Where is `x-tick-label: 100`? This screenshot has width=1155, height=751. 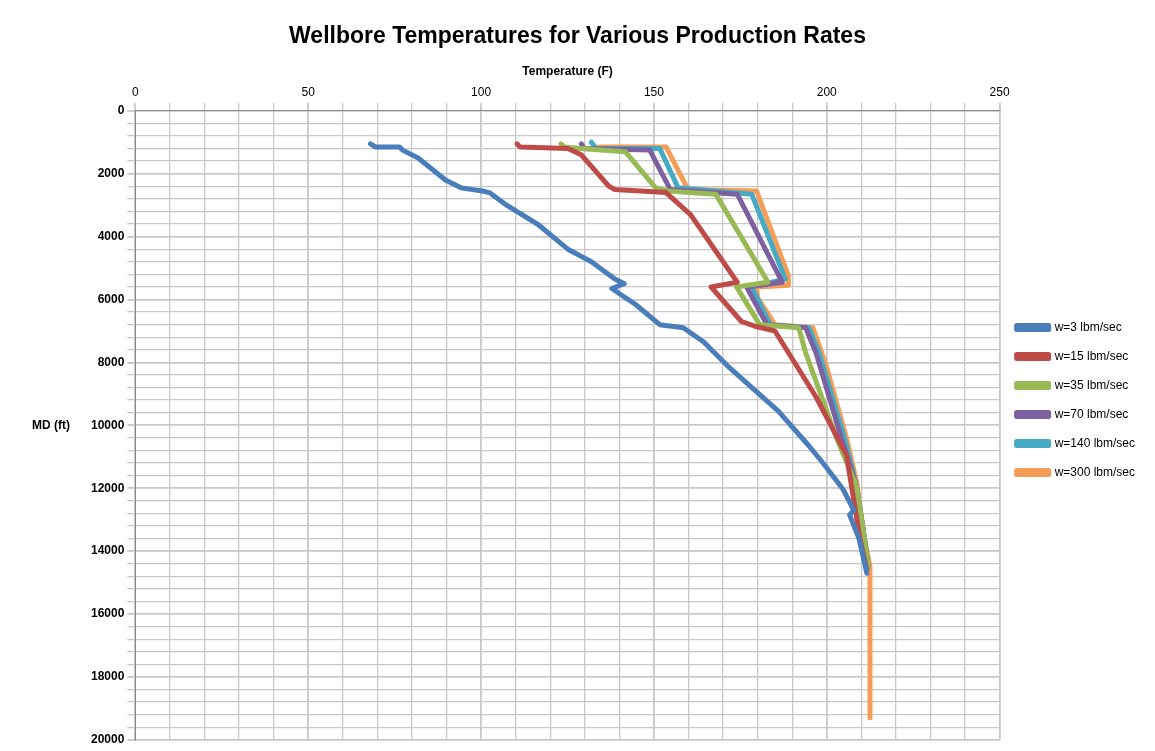
x-tick-label: 100 is located at coordinates (481, 91).